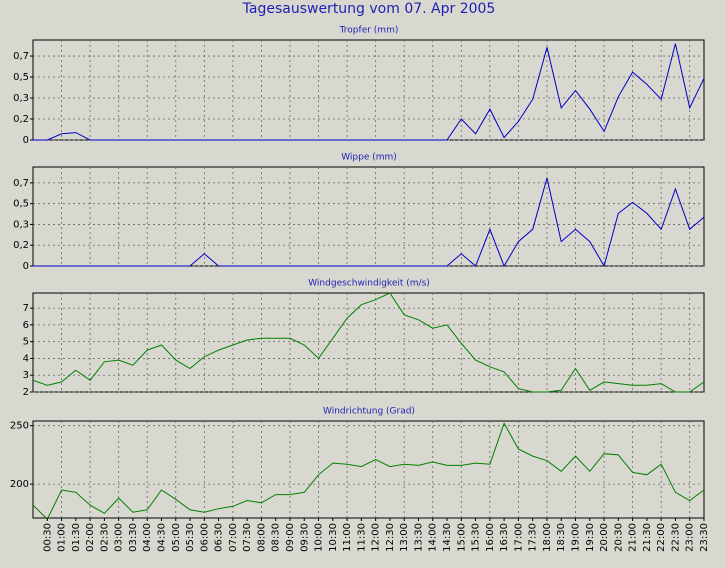 The width and height of the screenshot is (726, 568). I want to click on x-tick-label: 03:00, so click(119, 537).